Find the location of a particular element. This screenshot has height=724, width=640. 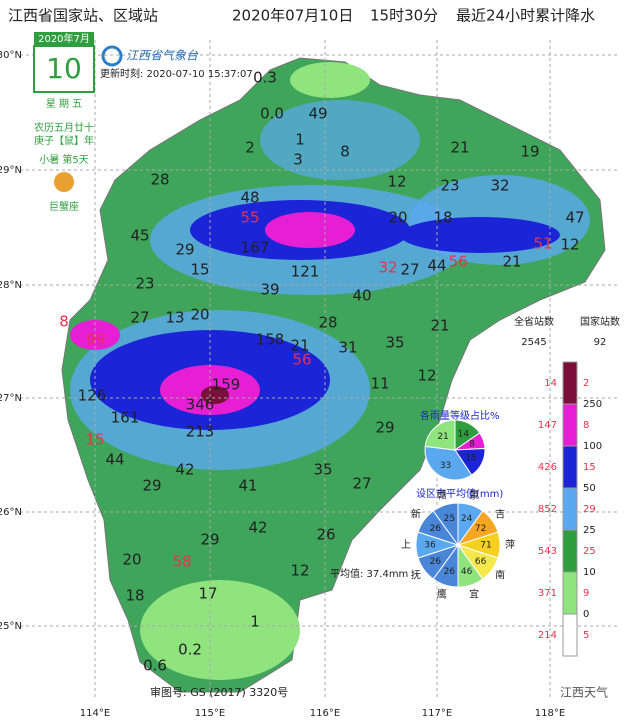

pie-label: 26 is located at coordinates (450, 572).